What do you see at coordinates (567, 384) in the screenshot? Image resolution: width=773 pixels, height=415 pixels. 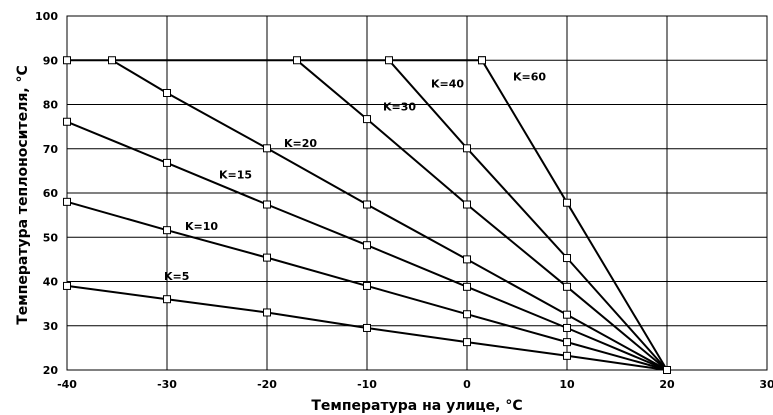 I see `x-tick-label: 10` at bounding box center [567, 384].